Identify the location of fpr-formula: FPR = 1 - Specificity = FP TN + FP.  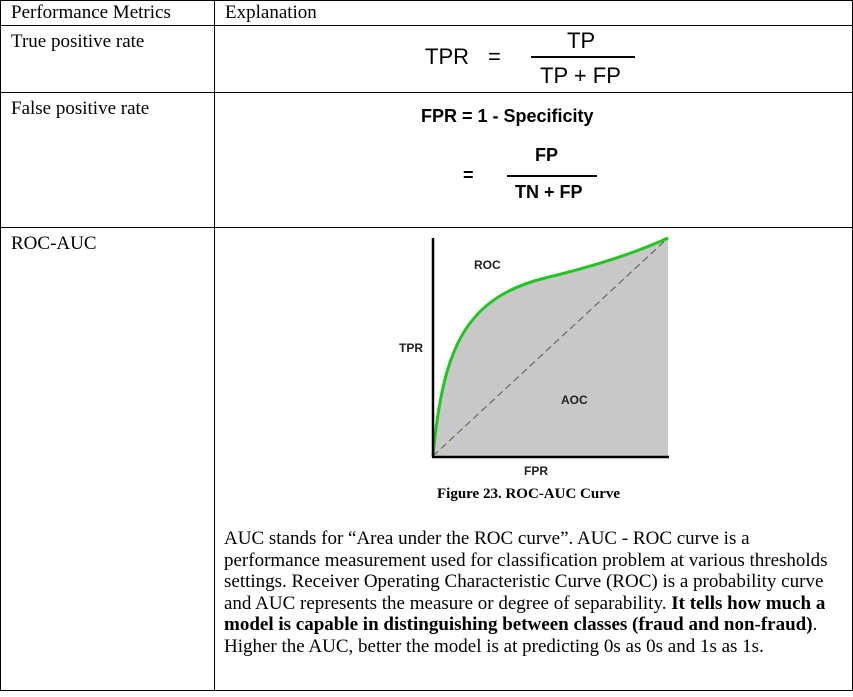
(533, 160).